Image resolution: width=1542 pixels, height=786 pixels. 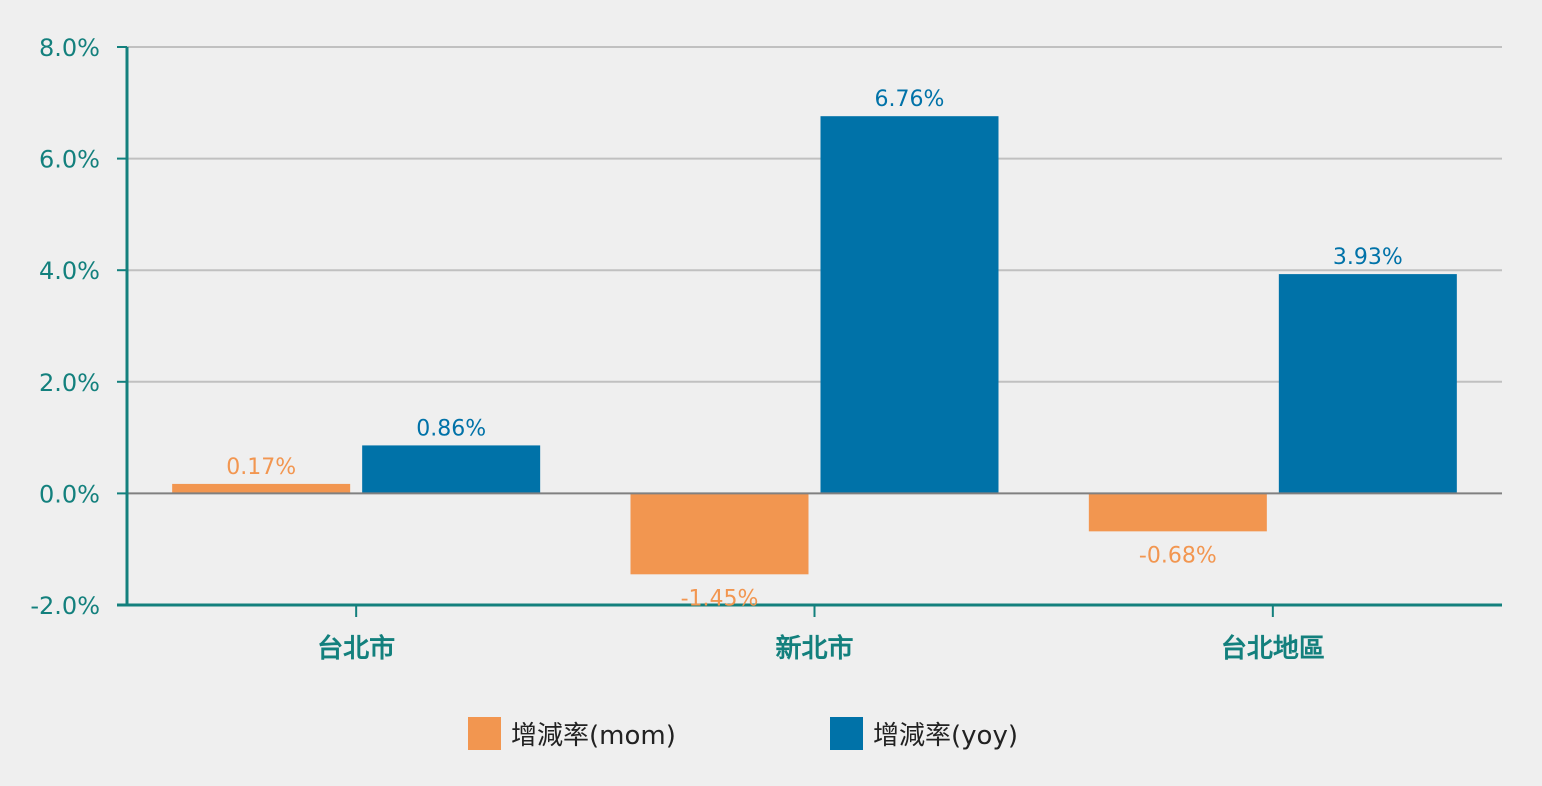 I want to click on legend-swatch-yoy, so click(x=846, y=733).